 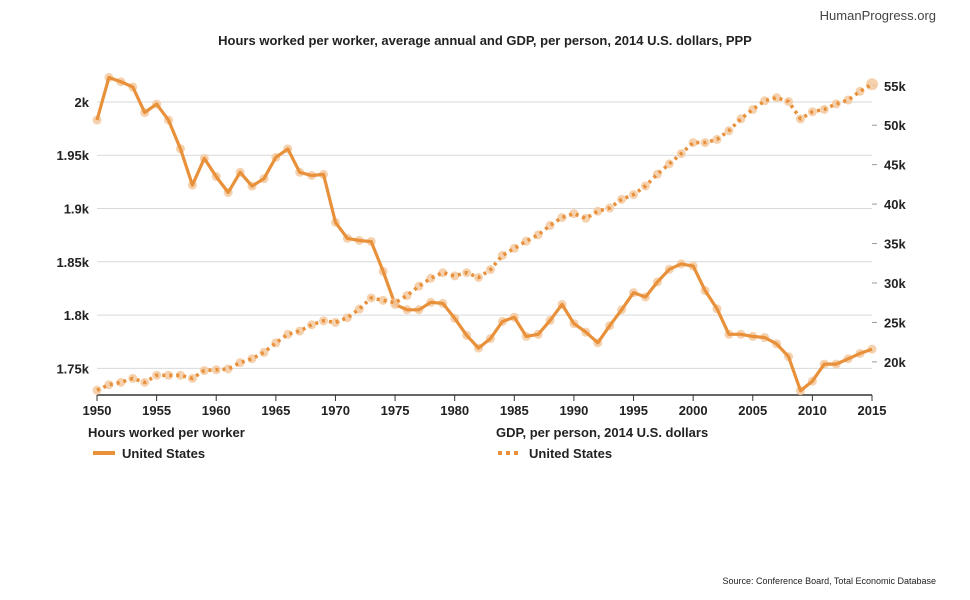 What do you see at coordinates (872, 410) in the screenshot?
I see `x-tick-label: 2015` at bounding box center [872, 410].